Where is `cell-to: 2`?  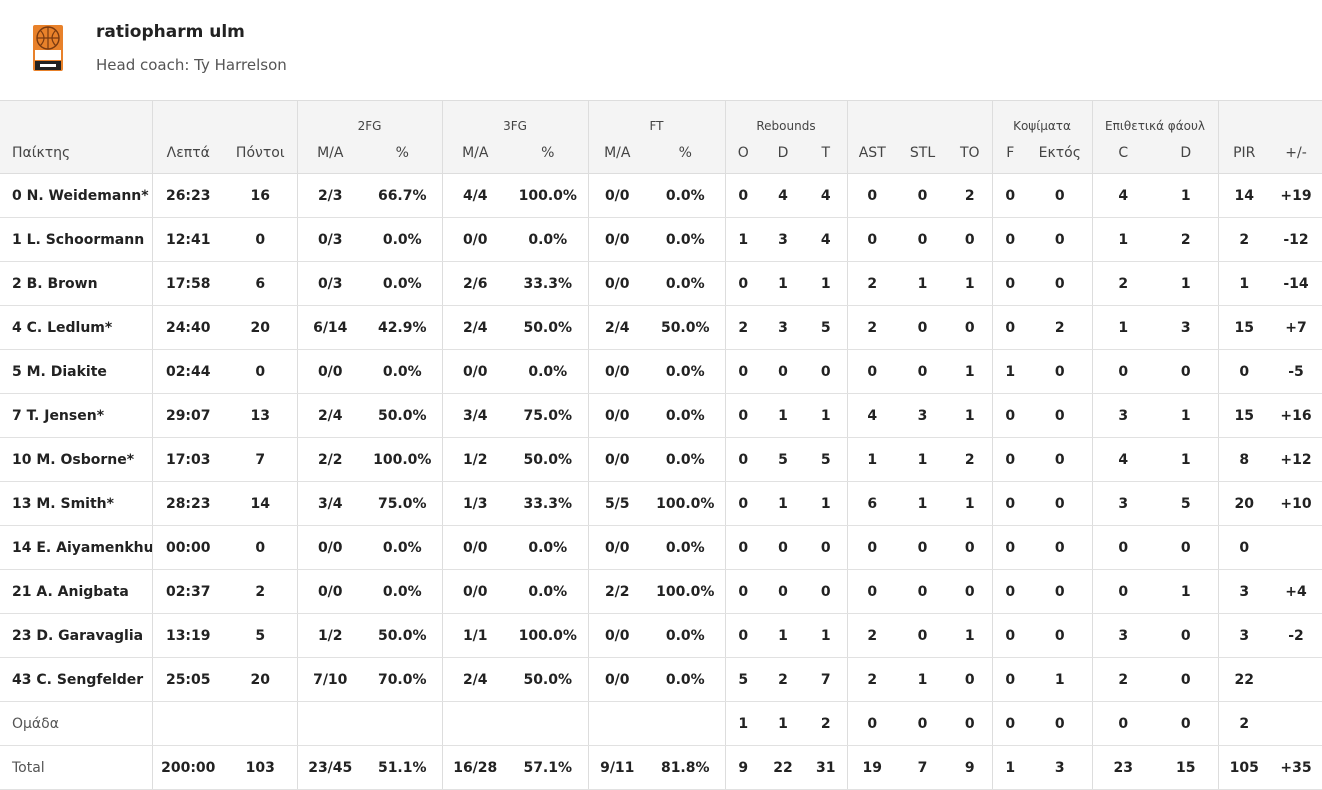 cell-to: 2 is located at coordinates (970, 459).